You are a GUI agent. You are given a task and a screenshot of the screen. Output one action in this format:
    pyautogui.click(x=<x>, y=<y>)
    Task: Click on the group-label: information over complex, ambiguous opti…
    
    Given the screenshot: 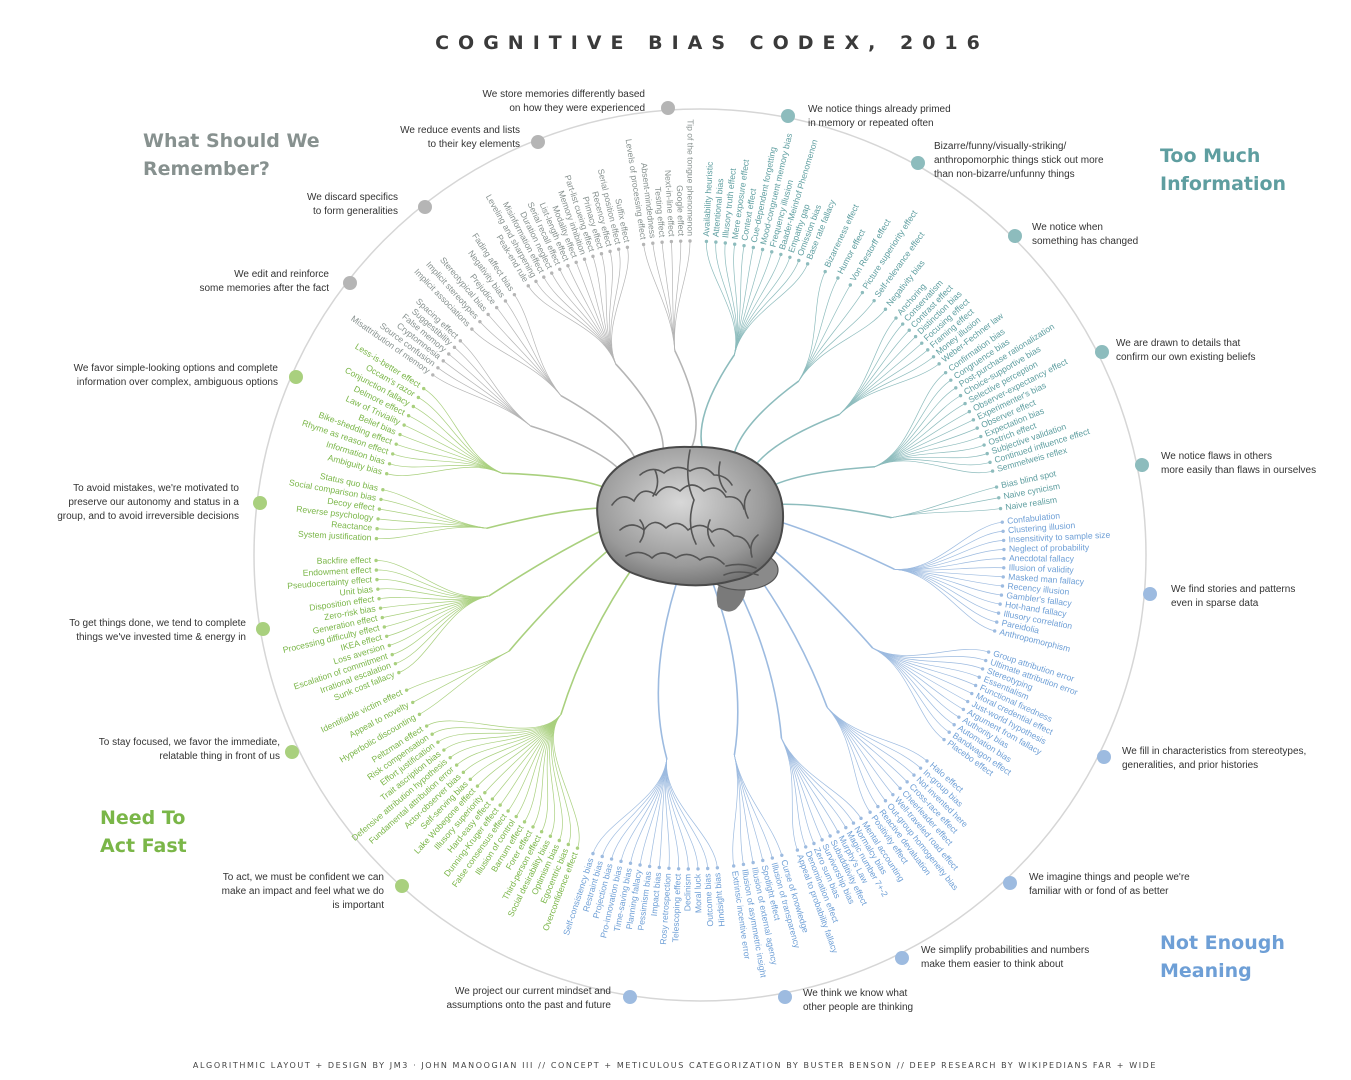 What is the action you would take?
    pyautogui.click(x=177, y=382)
    